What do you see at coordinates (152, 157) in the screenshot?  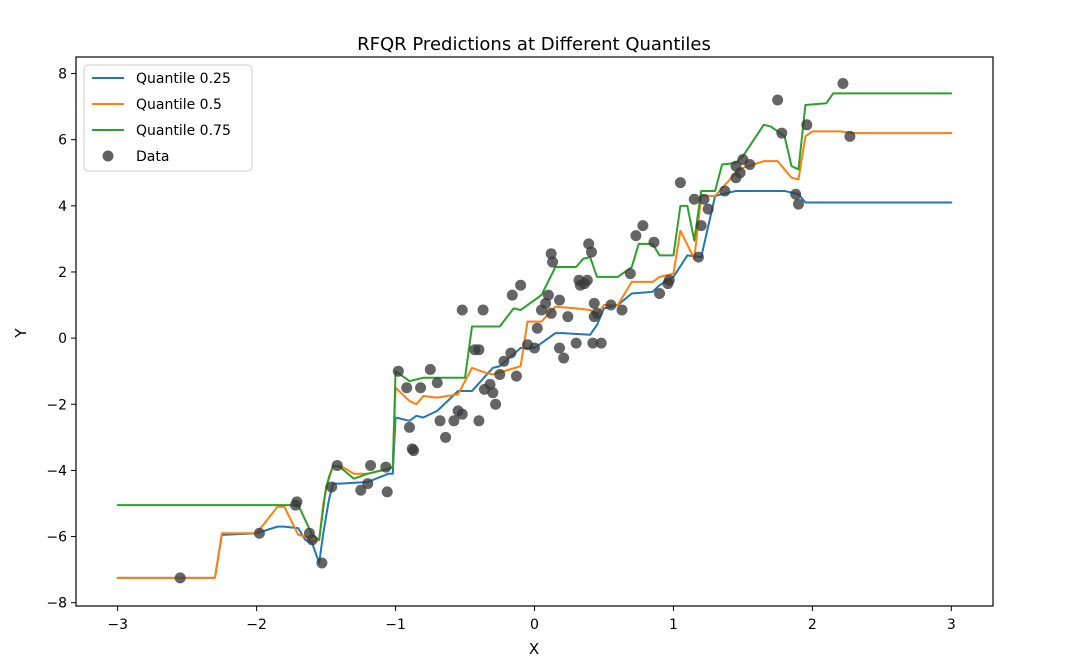 I see `legend-label-data: Data` at bounding box center [152, 157].